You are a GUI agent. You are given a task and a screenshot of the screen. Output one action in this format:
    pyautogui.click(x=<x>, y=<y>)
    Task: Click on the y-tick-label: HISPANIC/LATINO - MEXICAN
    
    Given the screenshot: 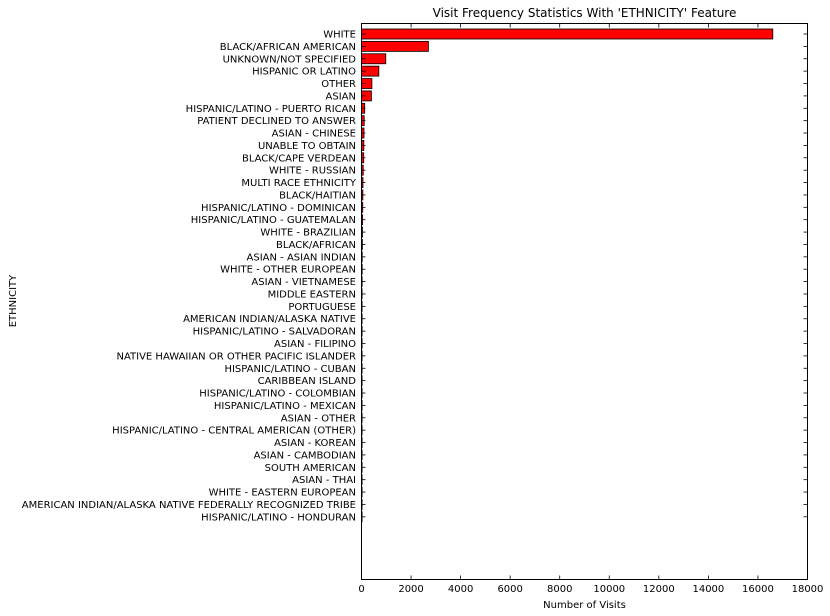 What is the action you would take?
    pyautogui.click(x=285, y=406)
    